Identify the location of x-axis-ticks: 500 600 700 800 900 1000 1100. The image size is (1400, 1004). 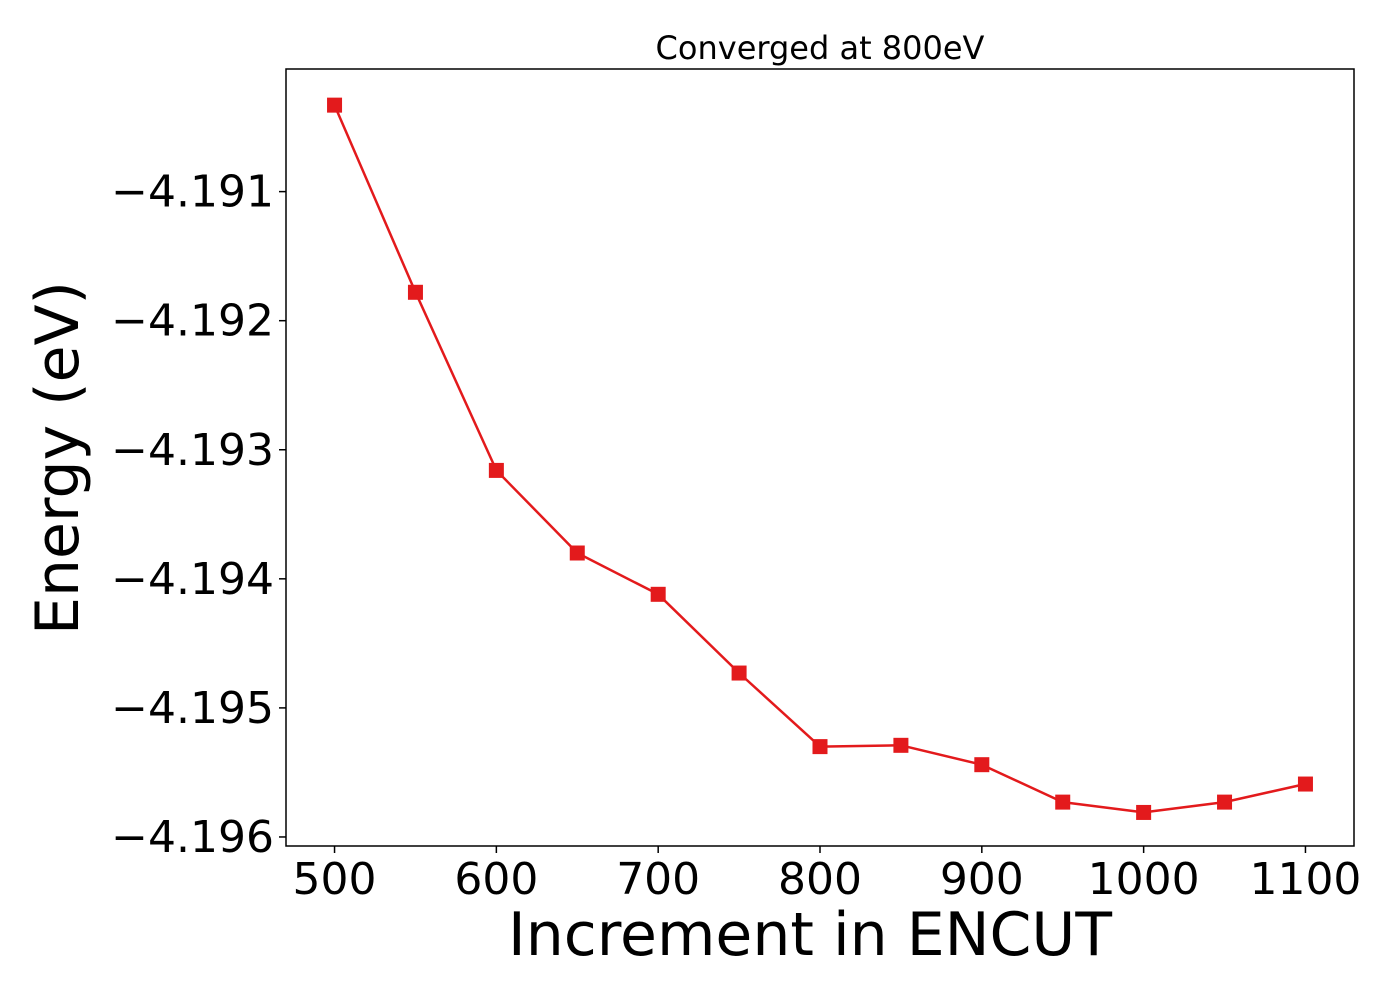
(827, 875).